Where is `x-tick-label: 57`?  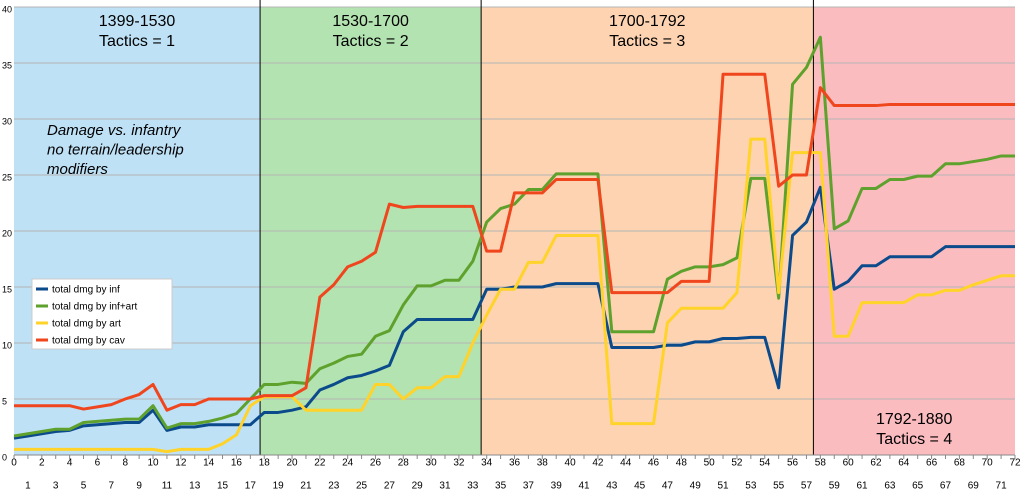
x-tick-label: 57 is located at coordinates (807, 486).